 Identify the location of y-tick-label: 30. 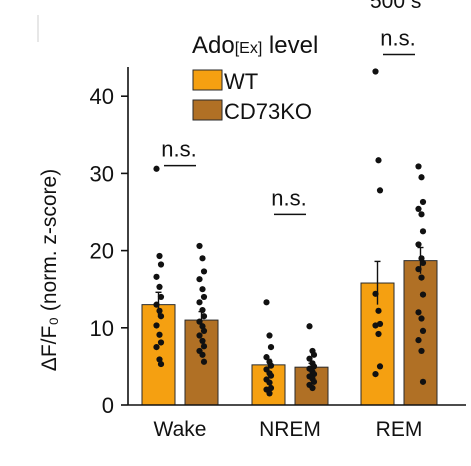
(102, 173).